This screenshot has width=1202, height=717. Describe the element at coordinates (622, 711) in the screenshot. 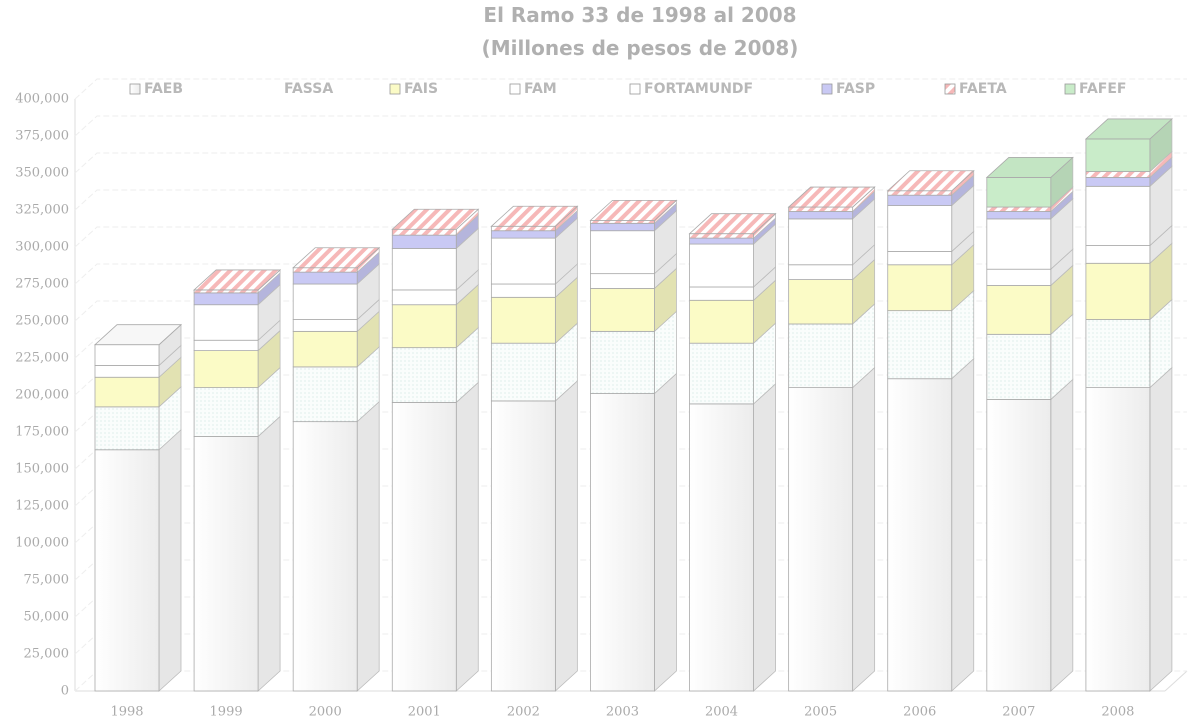

I see `x-tick-label: 2003` at that location.